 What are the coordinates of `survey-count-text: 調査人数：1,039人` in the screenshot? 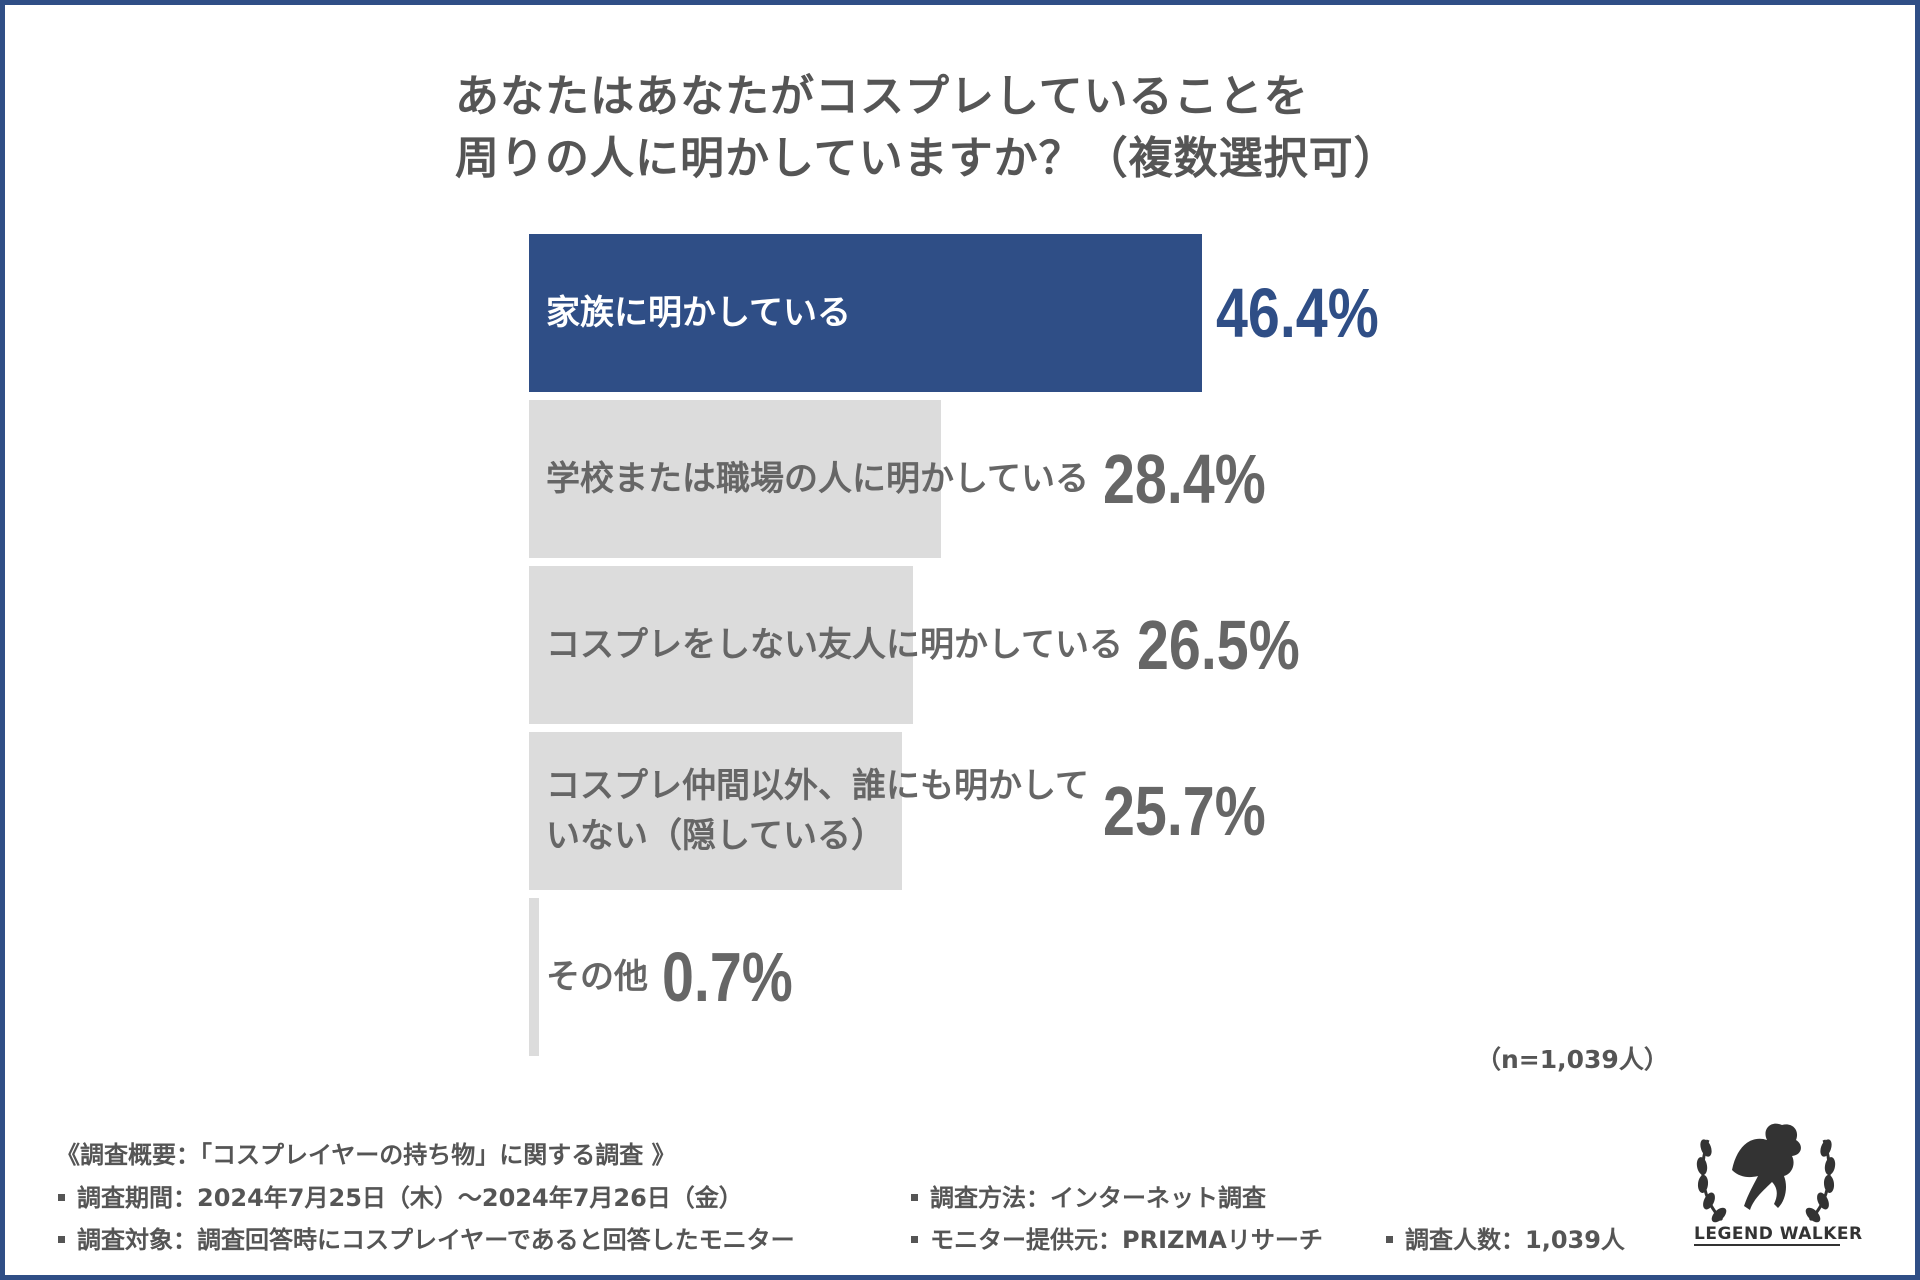 It's located at (1515, 1240).